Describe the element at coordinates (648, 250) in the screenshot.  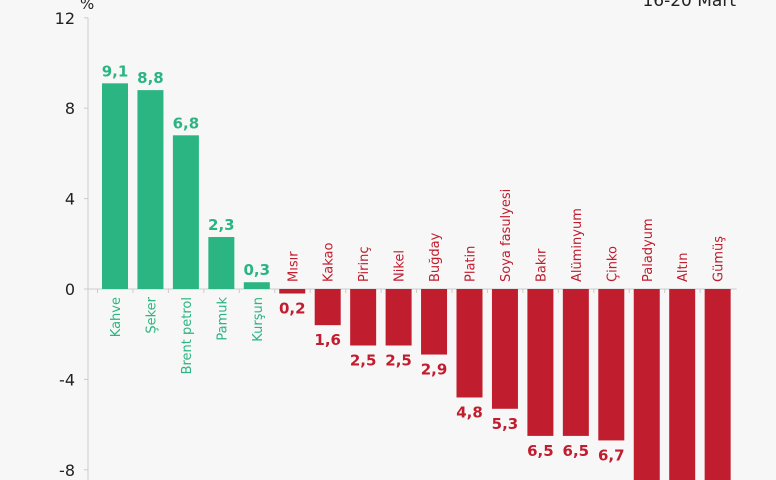
I see `category-label: Paladyum` at that location.